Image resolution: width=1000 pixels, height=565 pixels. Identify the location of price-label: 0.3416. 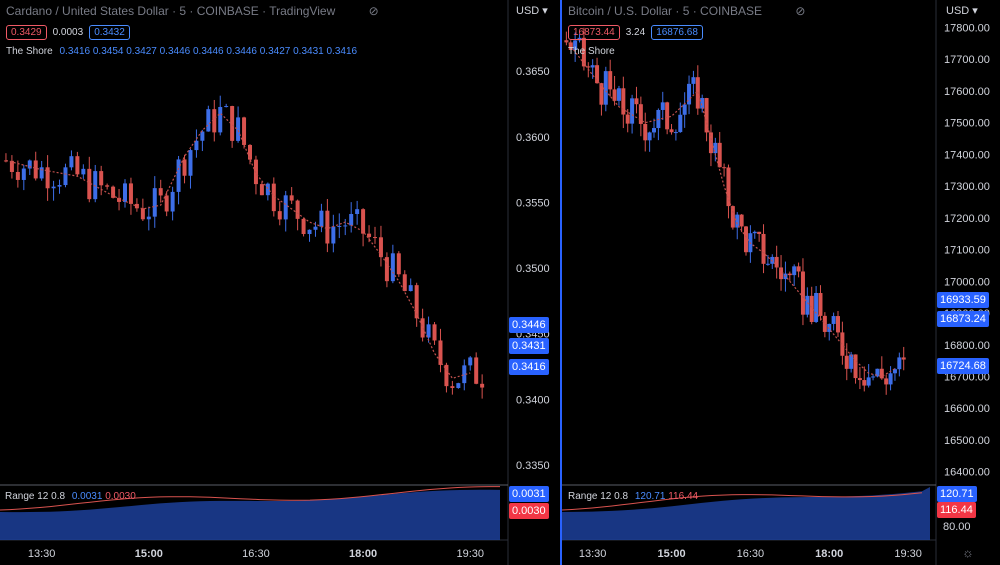
(529, 367).